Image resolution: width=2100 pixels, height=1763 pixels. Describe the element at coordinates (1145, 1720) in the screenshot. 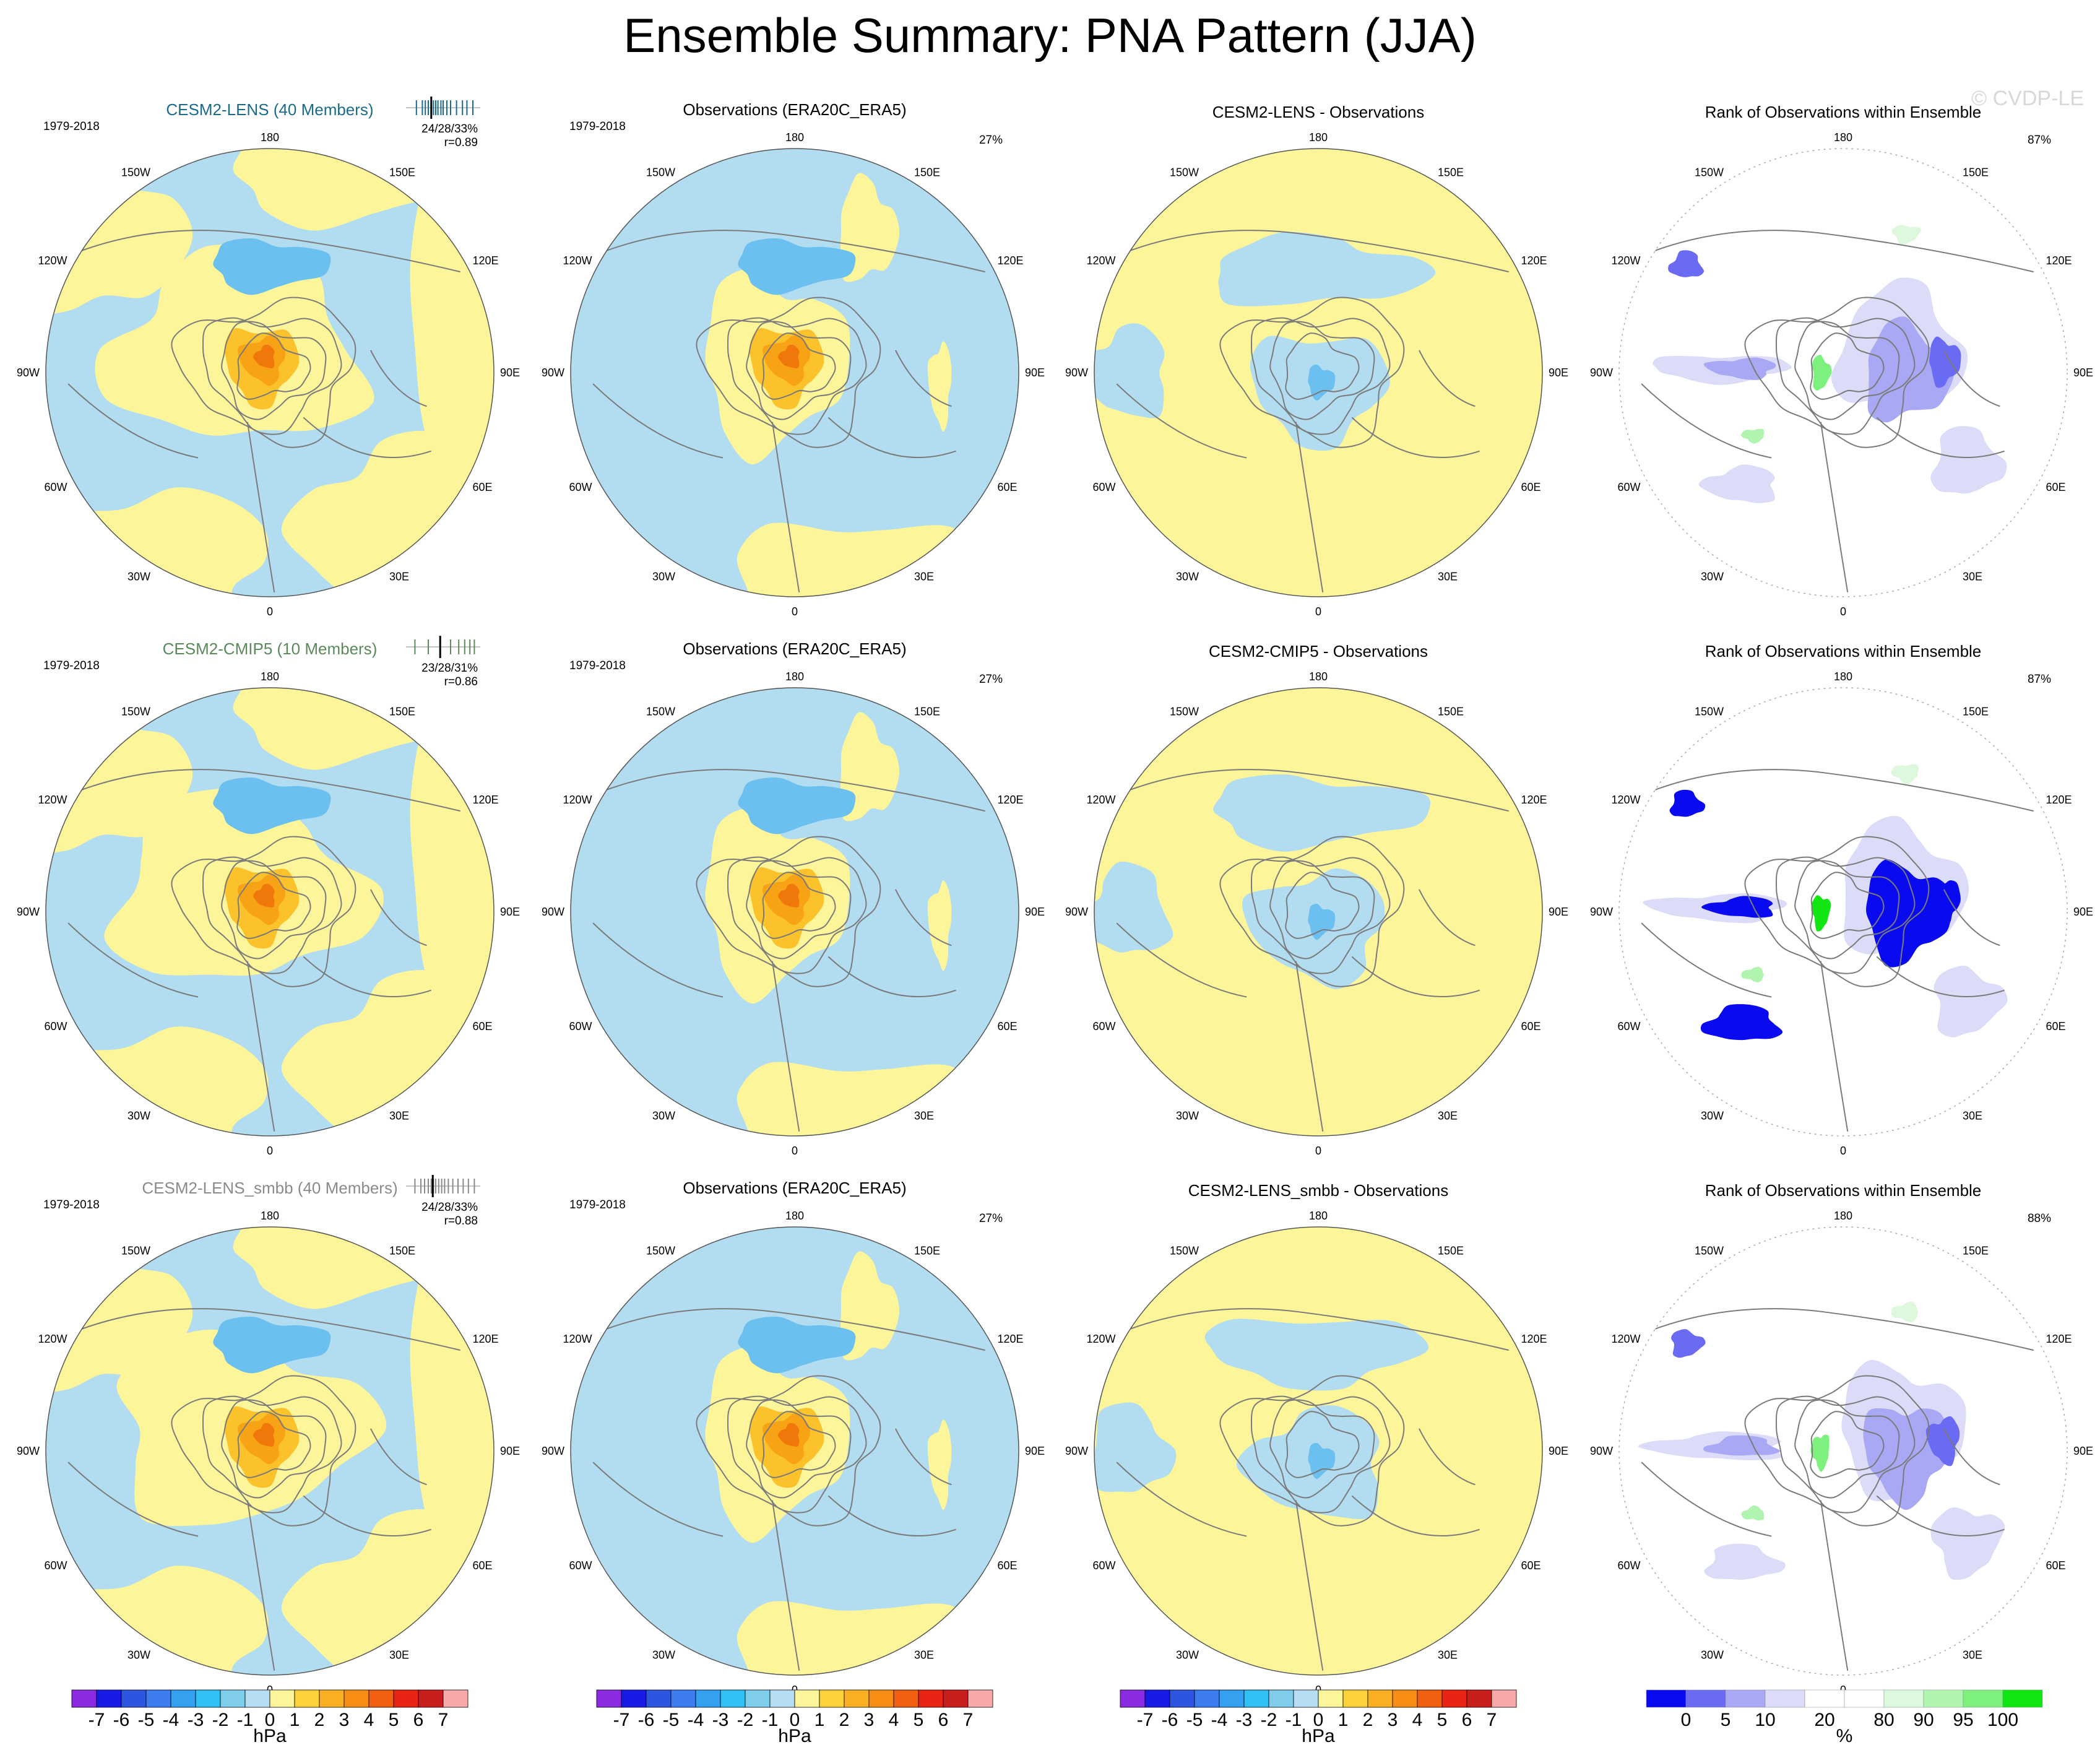

I see `colorbar-tick-label: -7` at that location.